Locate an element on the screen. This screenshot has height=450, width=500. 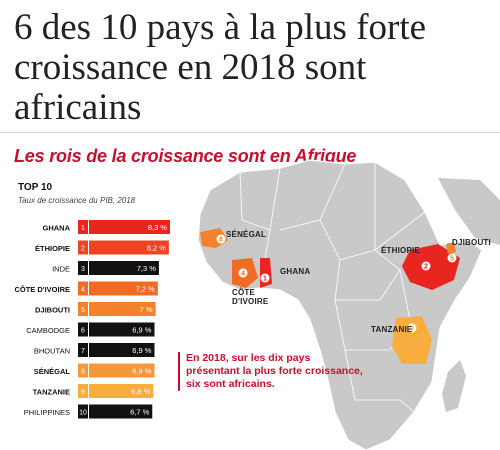
bar-rank: 8 is located at coordinates (83, 372).